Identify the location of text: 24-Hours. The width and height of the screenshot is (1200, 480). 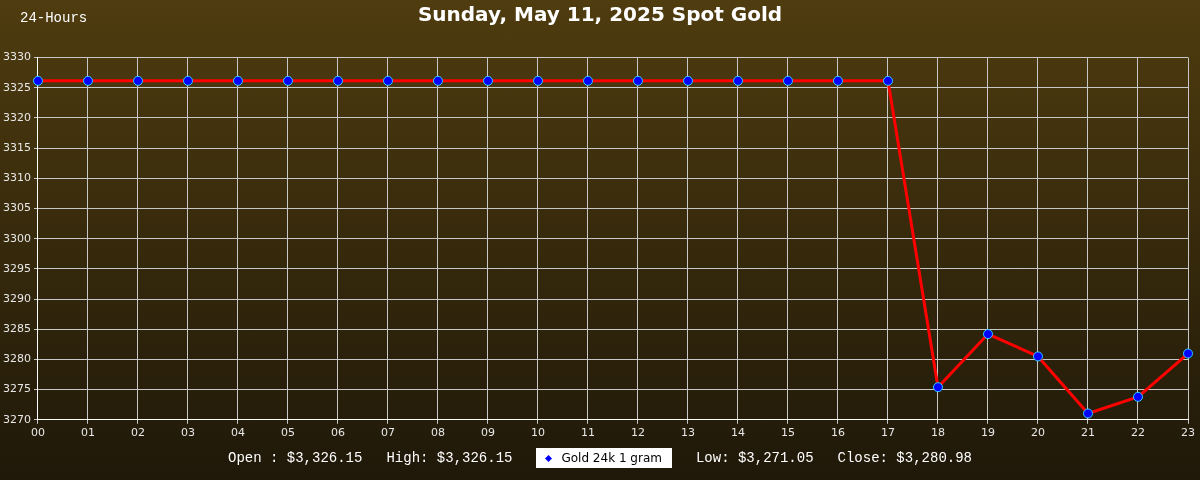
(54, 18).